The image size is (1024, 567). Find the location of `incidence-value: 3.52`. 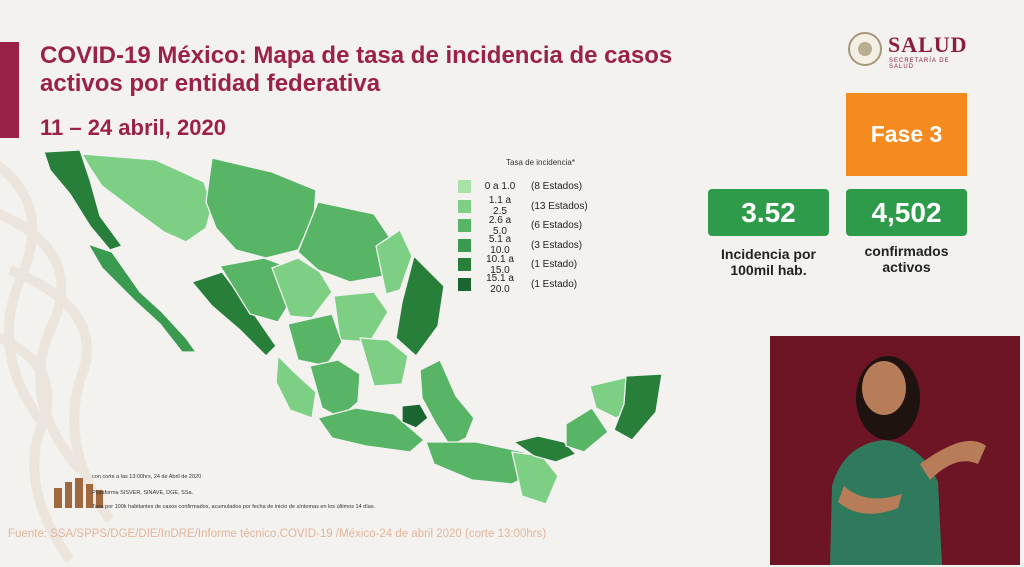

incidence-value: 3.52 is located at coordinates (768, 212).